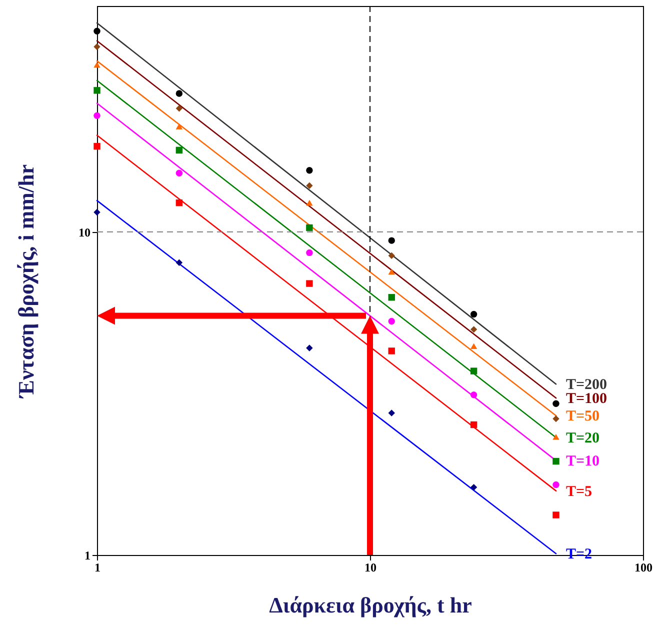 This screenshot has height=629, width=658. I want to click on series-label: T=5, so click(579, 492).